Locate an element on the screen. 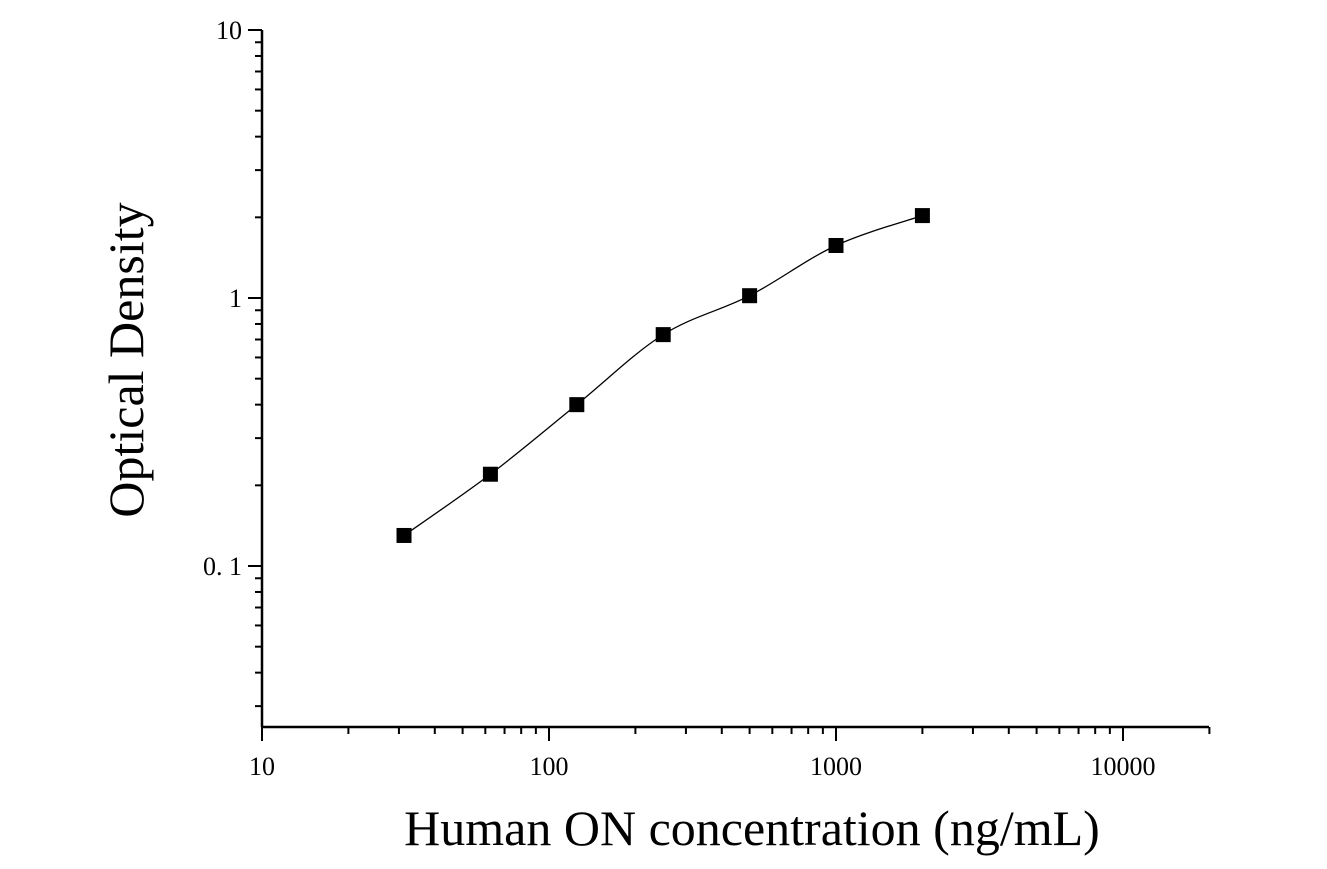 This screenshot has width=1327, height=869. fit-curve-line is located at coordinates (663, 375).